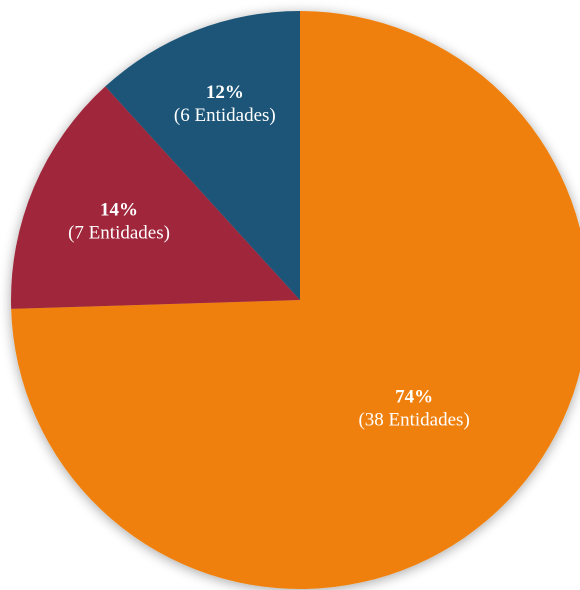 The image size is (580, 590). Describe the element at coordinates (413, 409) in the screenshot. I see `pie-slice-label-0: 74% (38 Entidades)` at that location.